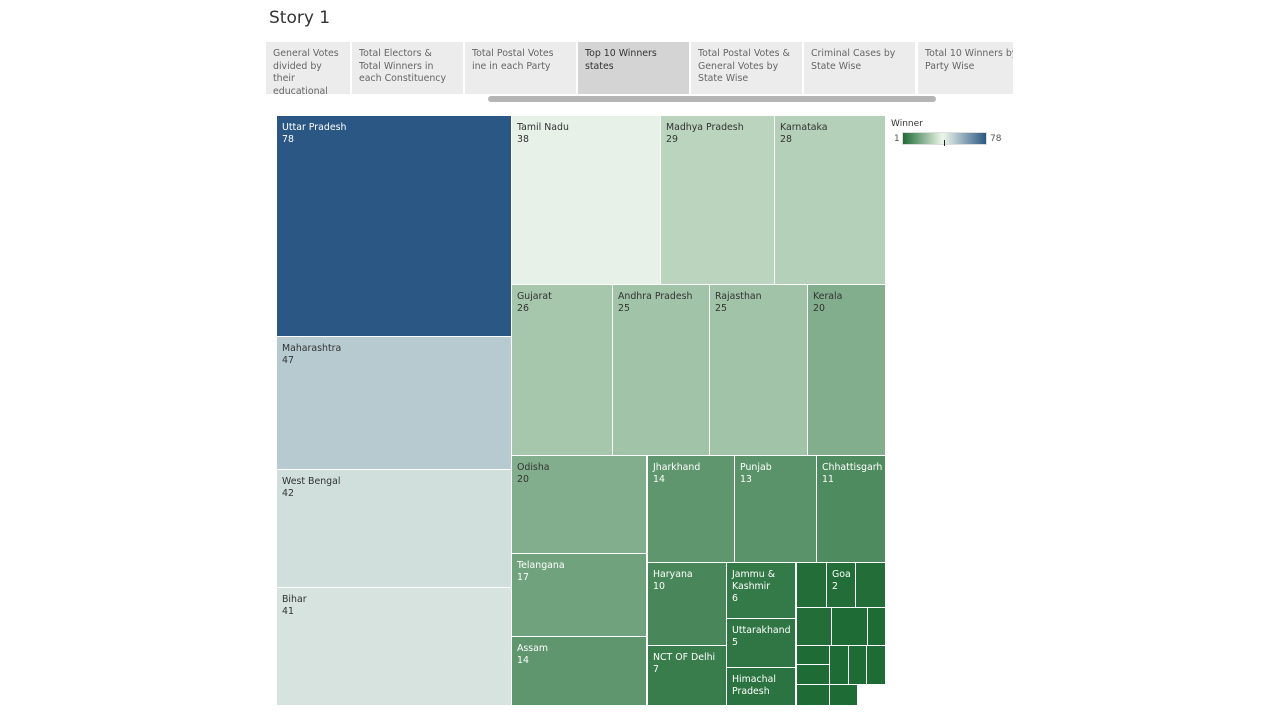  I want to click on treemap-tile-madhya-pradesh, so click(717, 200).